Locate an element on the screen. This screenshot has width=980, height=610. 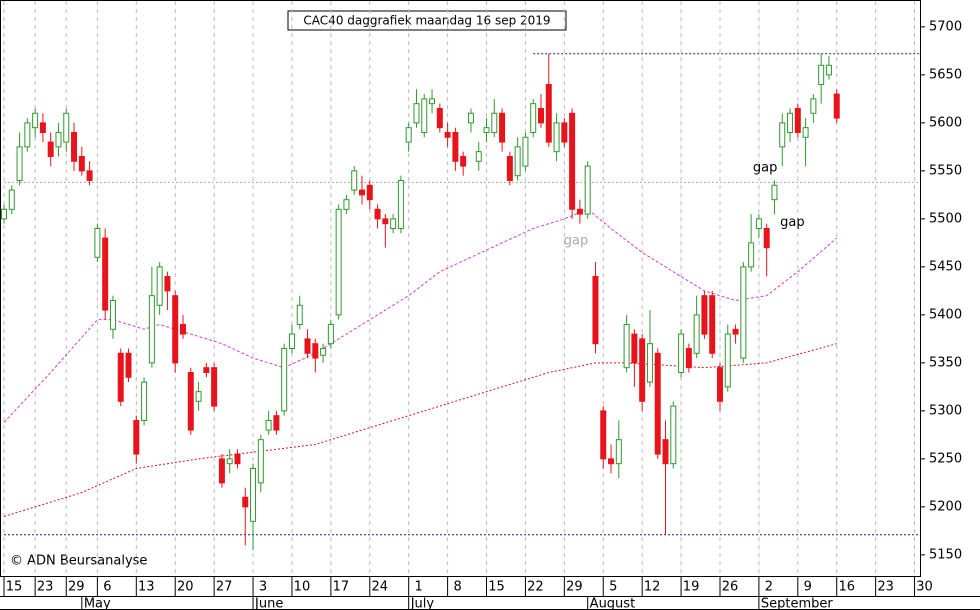
x-tick-label: 10 is located at coordinates (302, 587).